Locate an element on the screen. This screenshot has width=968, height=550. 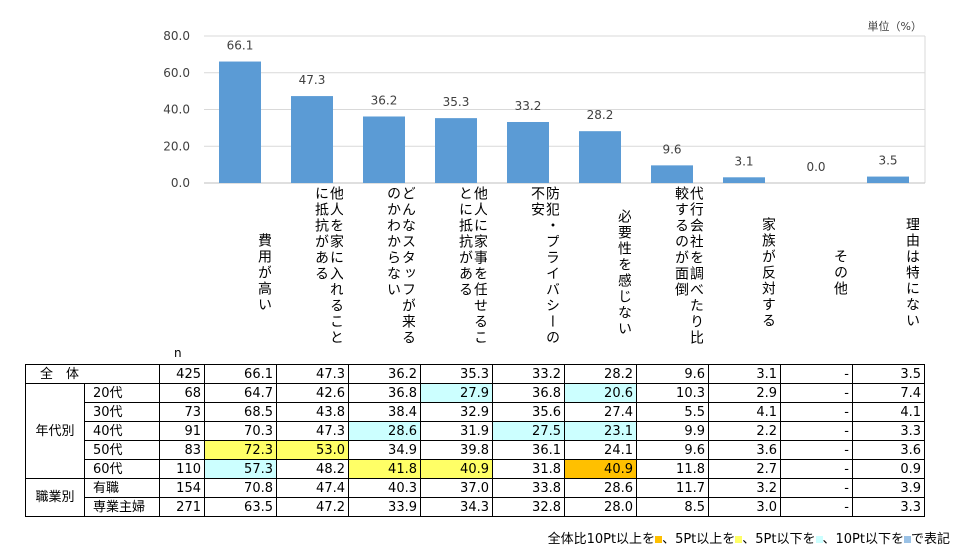
row-label: 専業主婦 is located at coordinates (122, 507).